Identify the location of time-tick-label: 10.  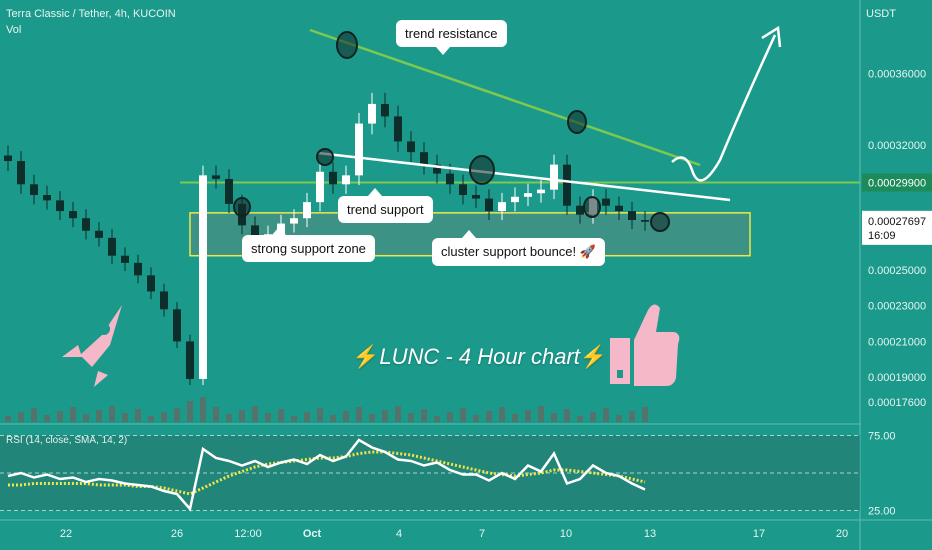
(566, 534).